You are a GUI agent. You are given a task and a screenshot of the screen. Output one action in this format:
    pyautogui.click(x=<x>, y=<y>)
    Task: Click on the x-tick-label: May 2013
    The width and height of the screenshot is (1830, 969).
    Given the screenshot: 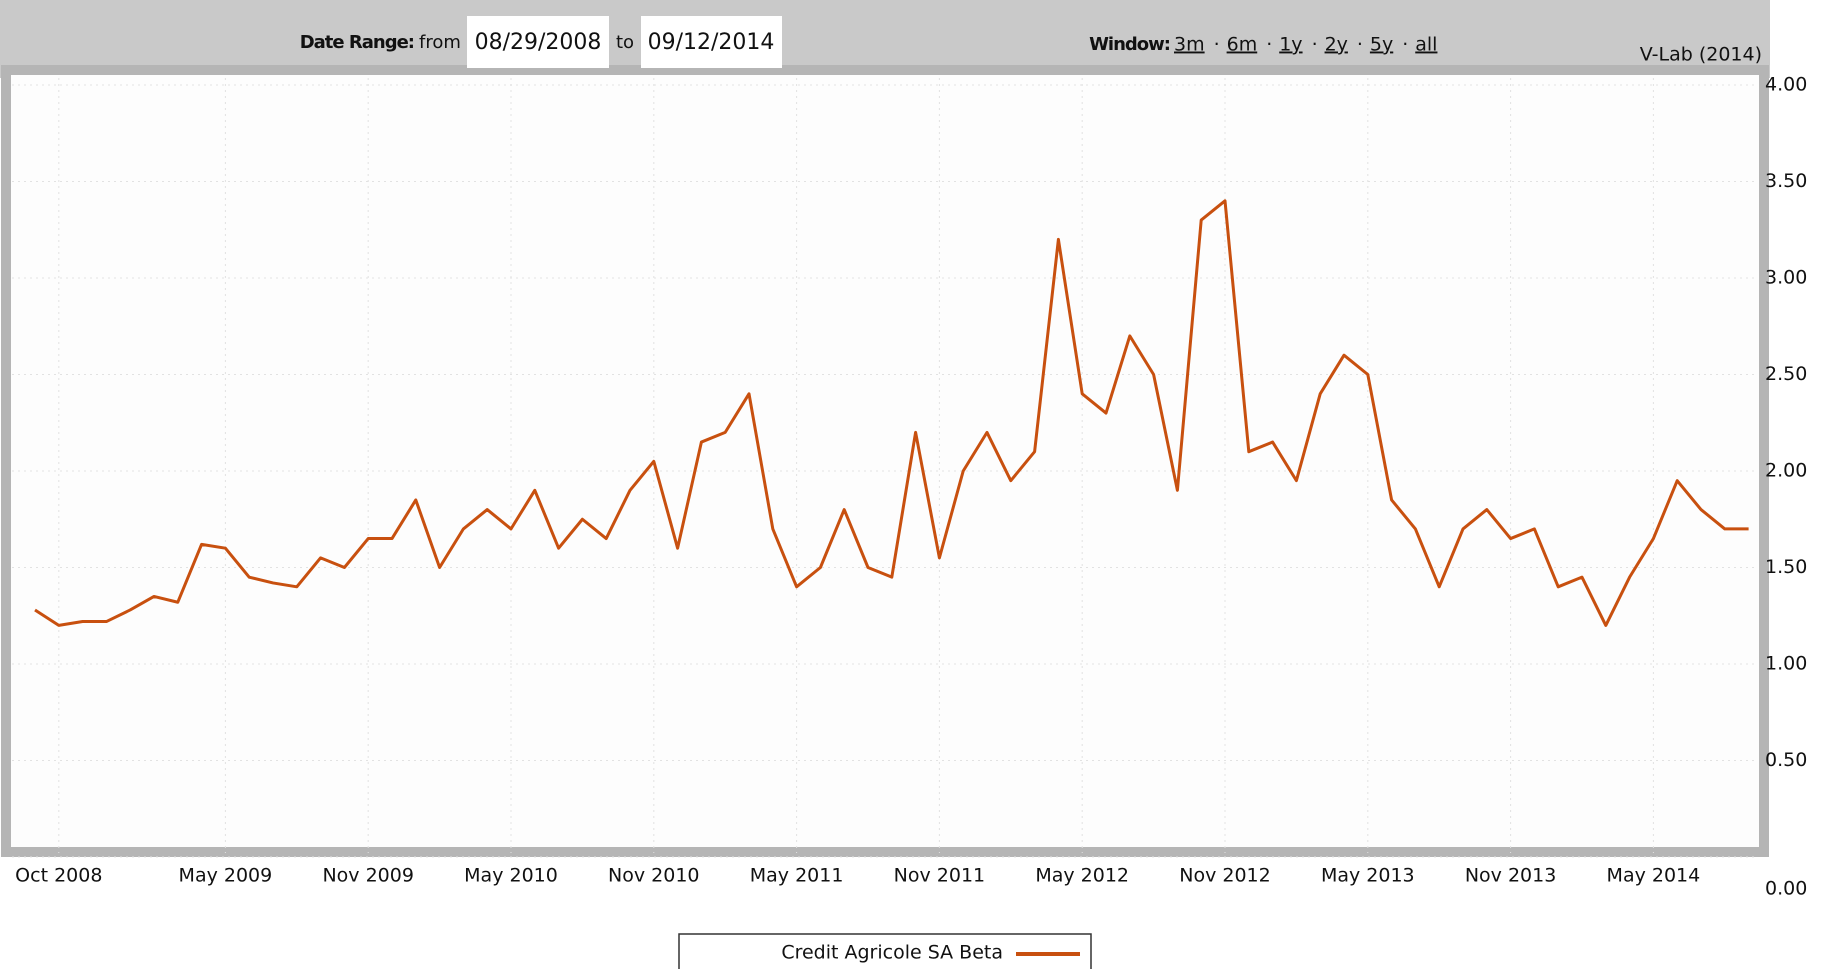 What is the action you would take?
    pyautogui.click(x=1368, y=876)
    